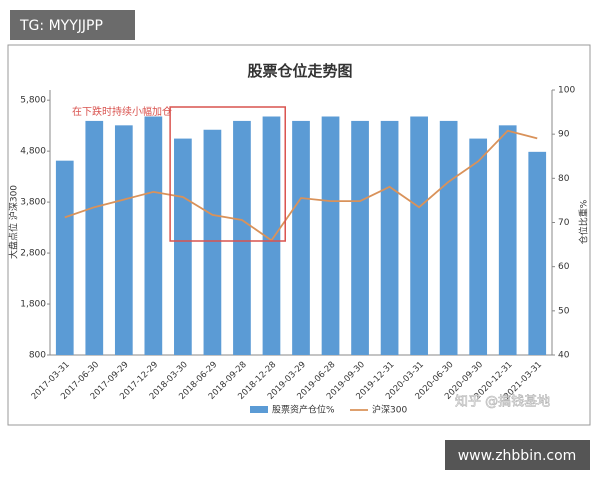  Describe the element at coordinates (303, 410) in the screenshot. I see `legend-label: 股票资产仓位%` at that location.